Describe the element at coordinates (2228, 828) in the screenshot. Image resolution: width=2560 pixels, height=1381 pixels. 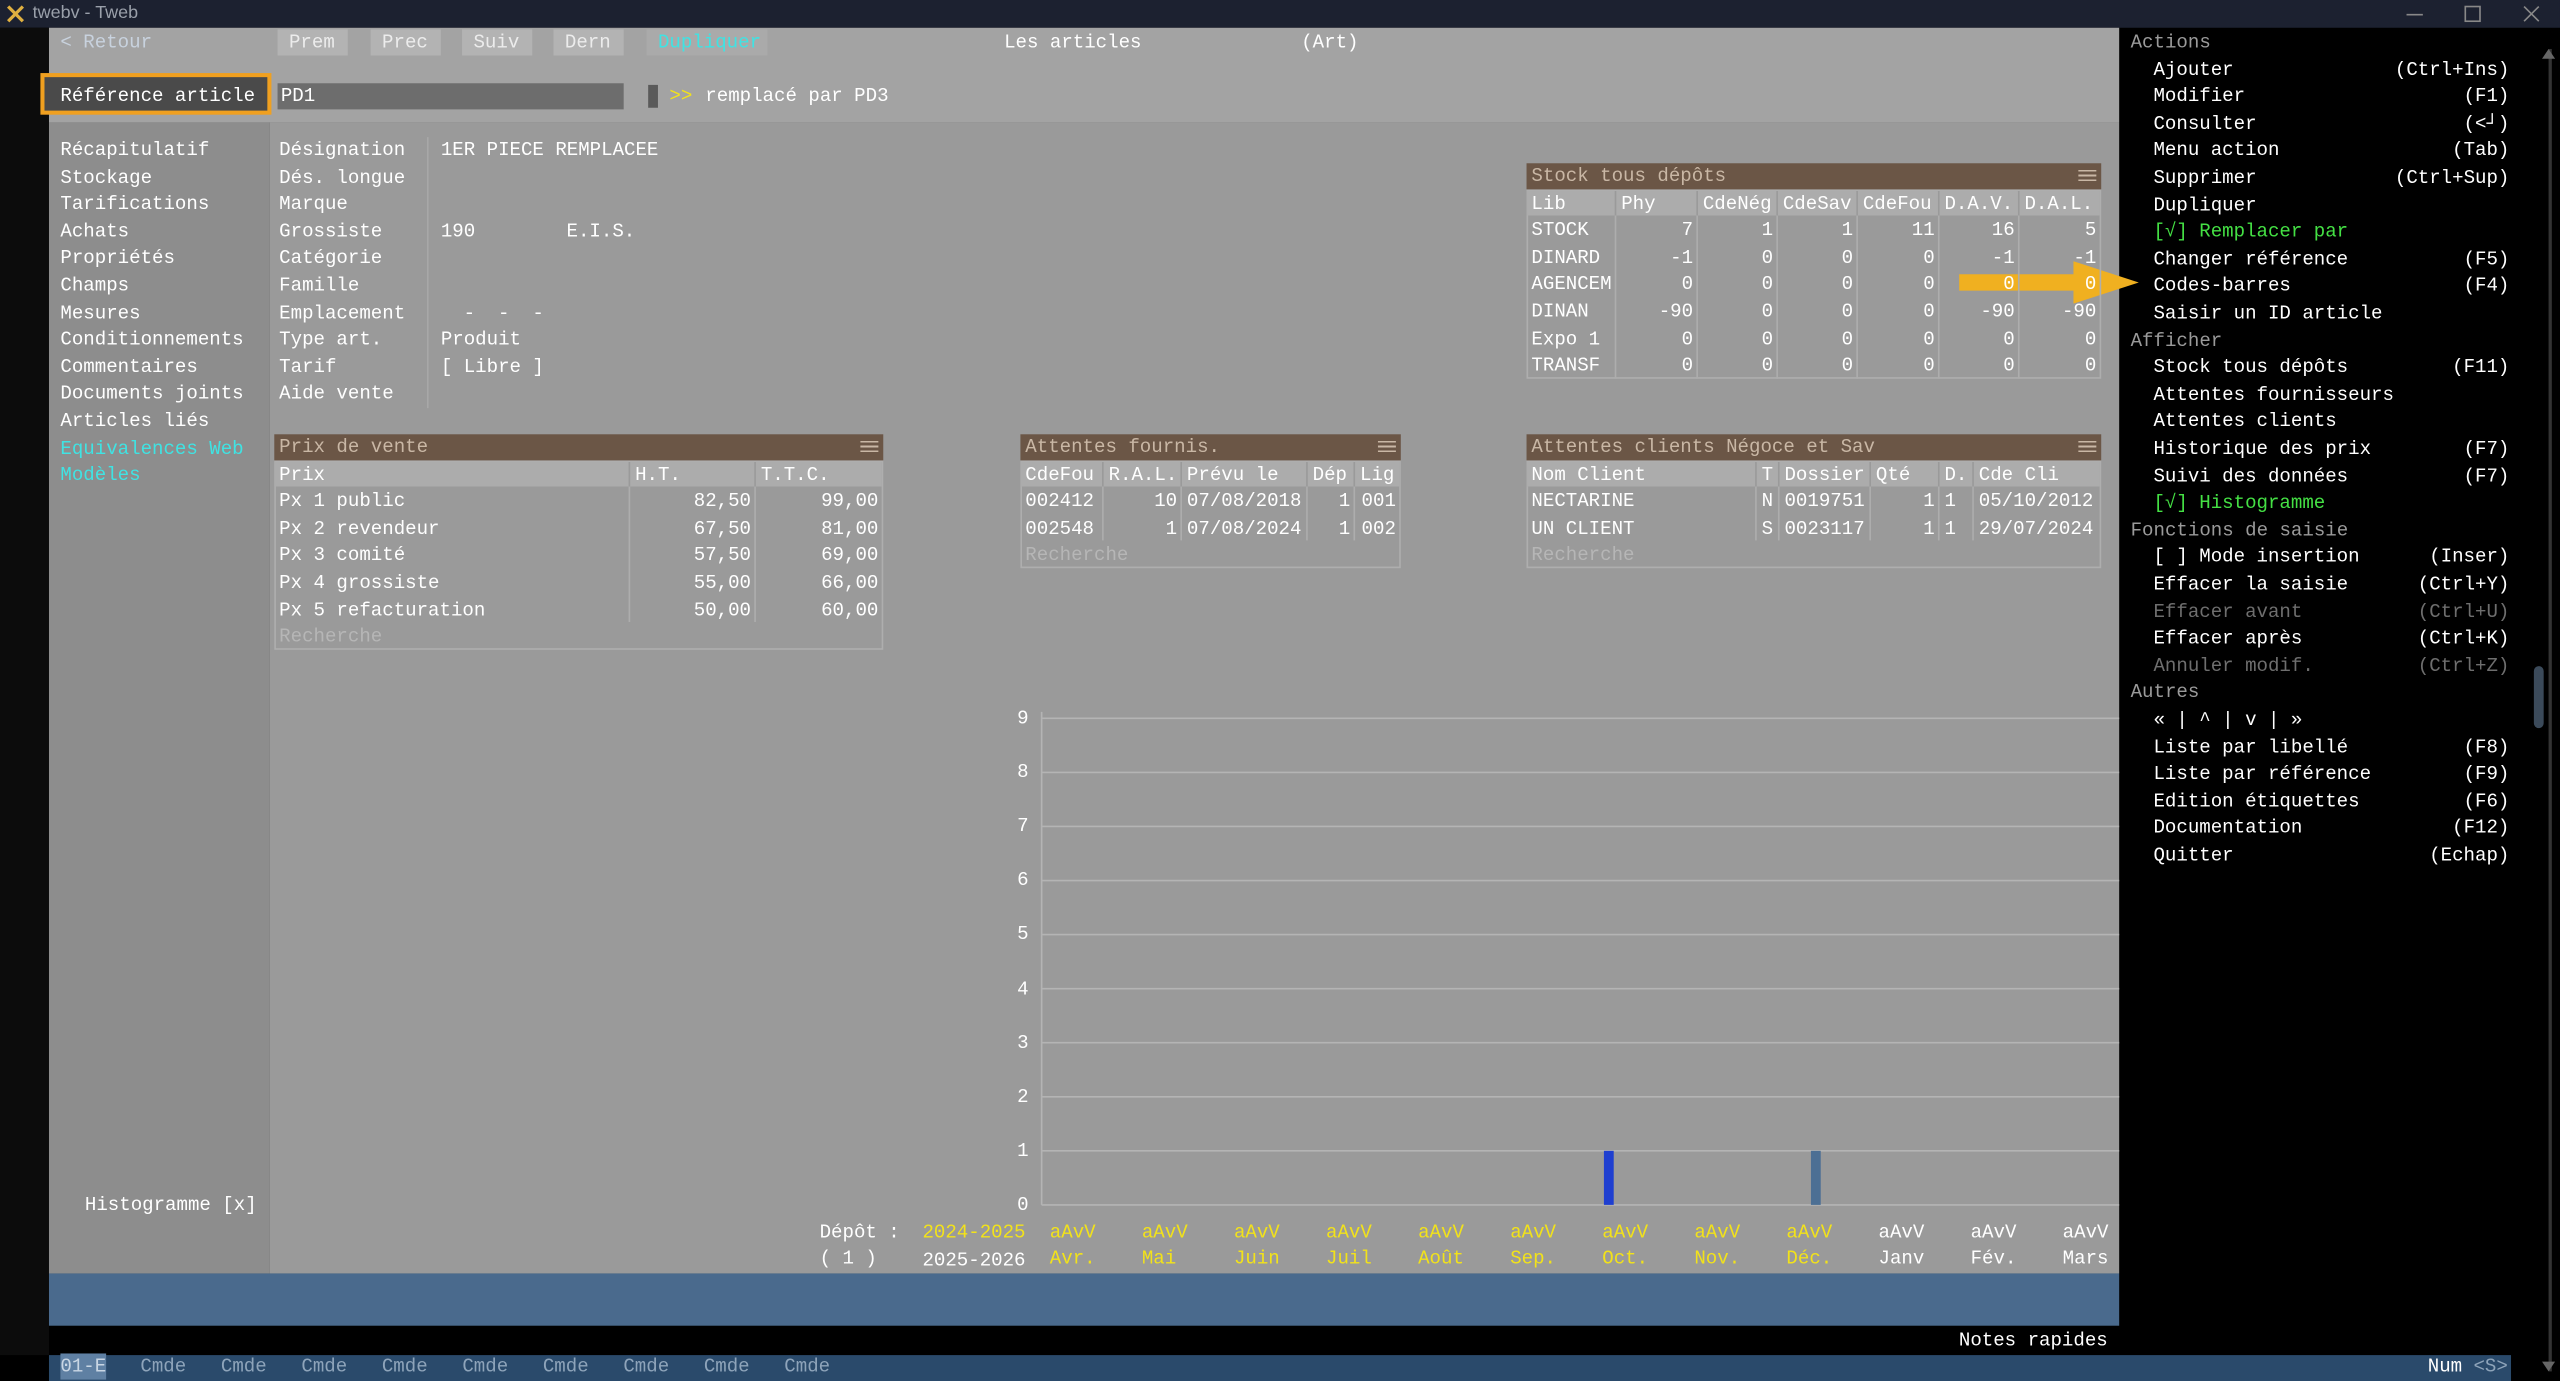
I see `action-item: Documentation` at that location.